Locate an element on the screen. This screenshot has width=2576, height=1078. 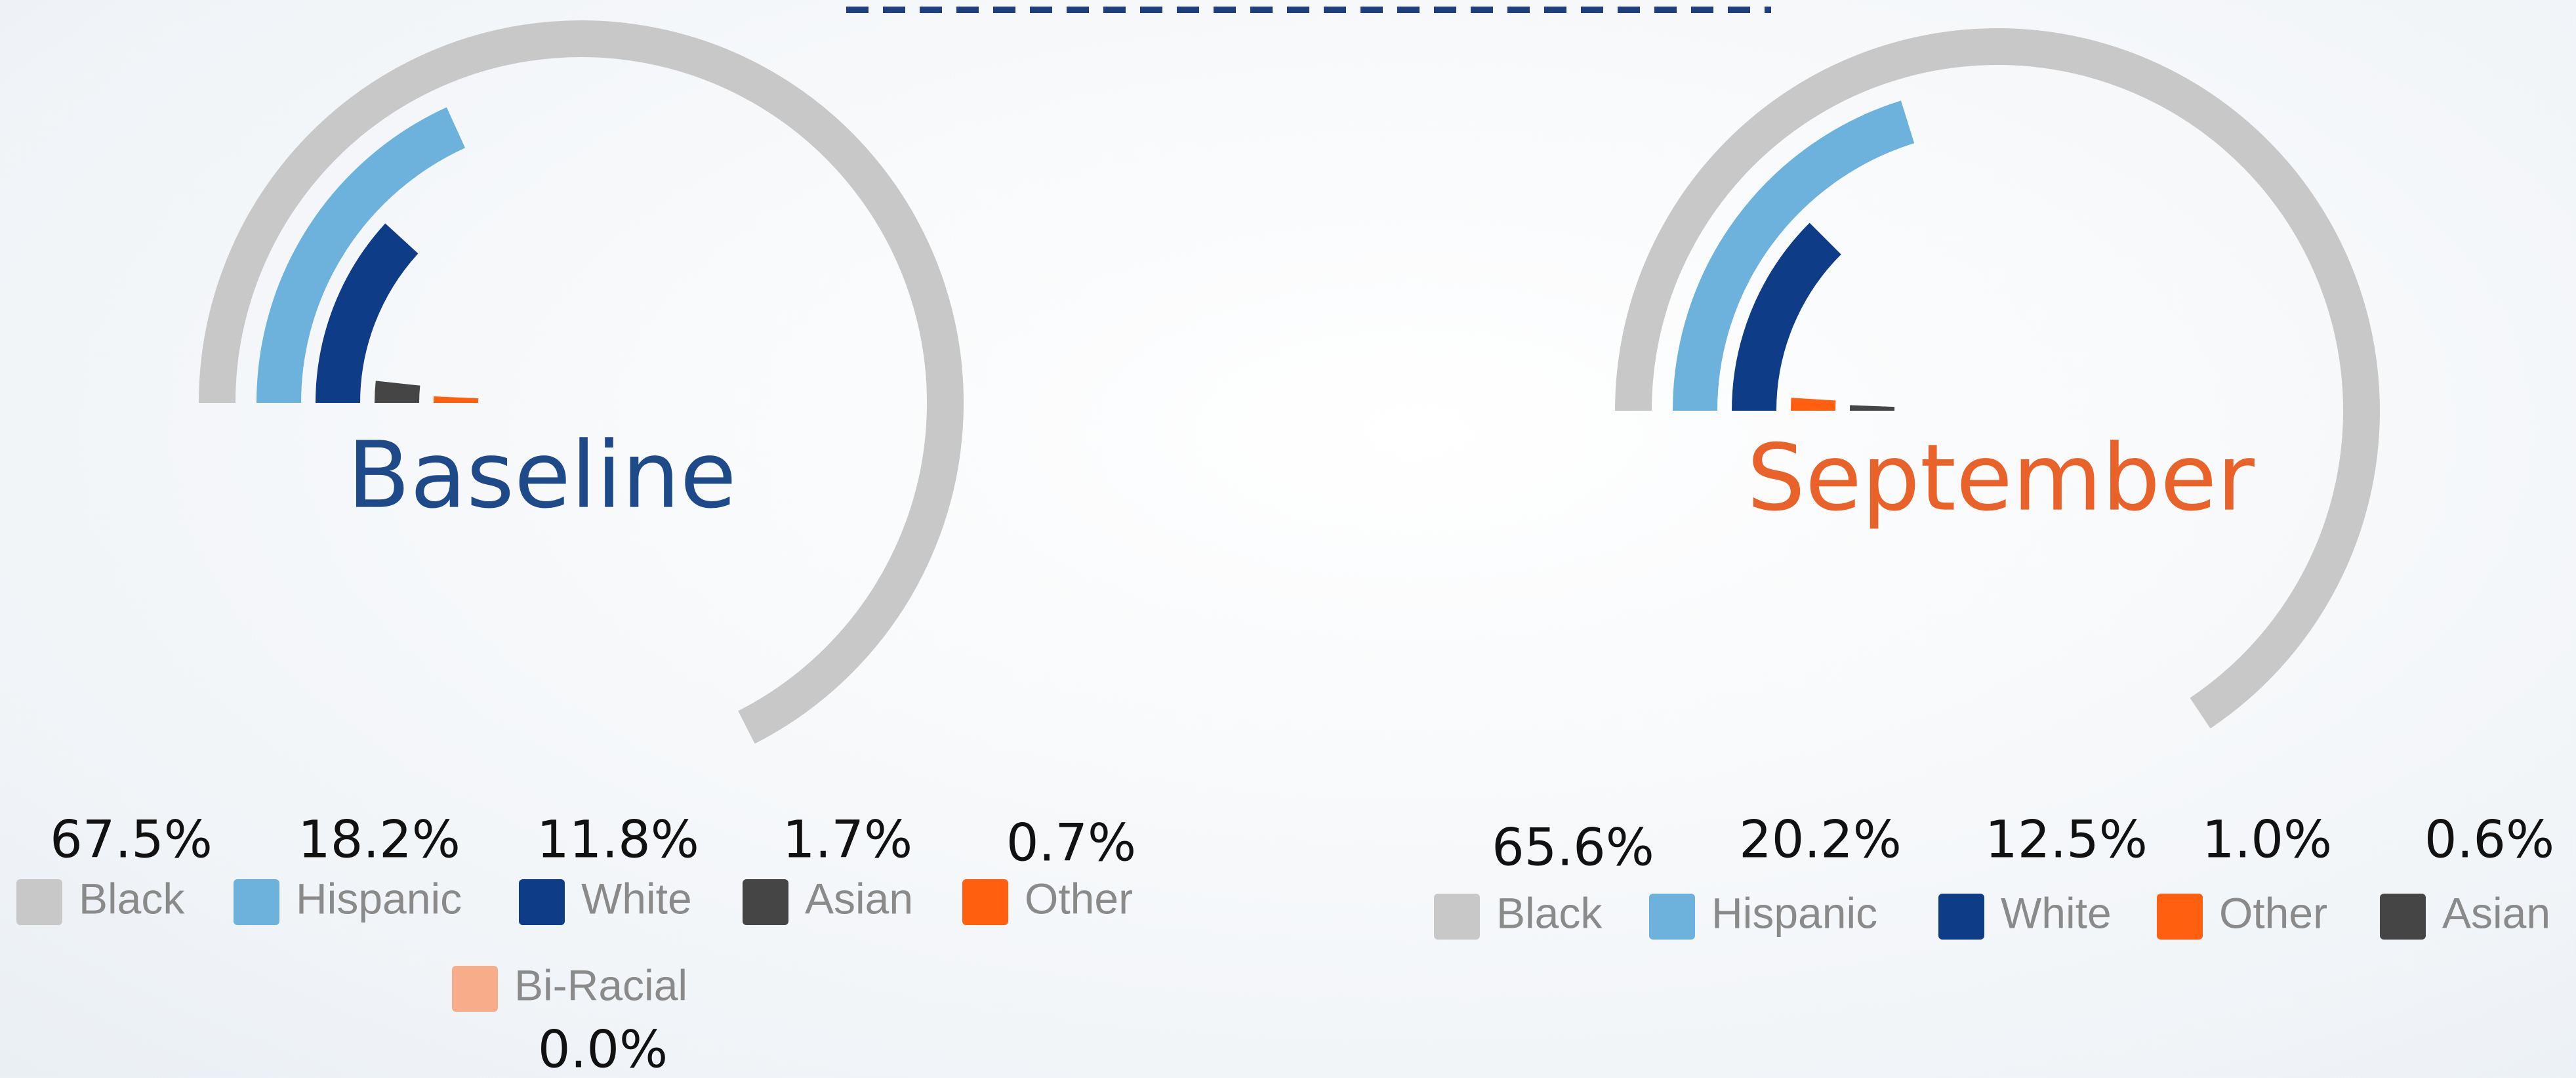
value-label: 0.7% is located at coordinates (1071, 844).